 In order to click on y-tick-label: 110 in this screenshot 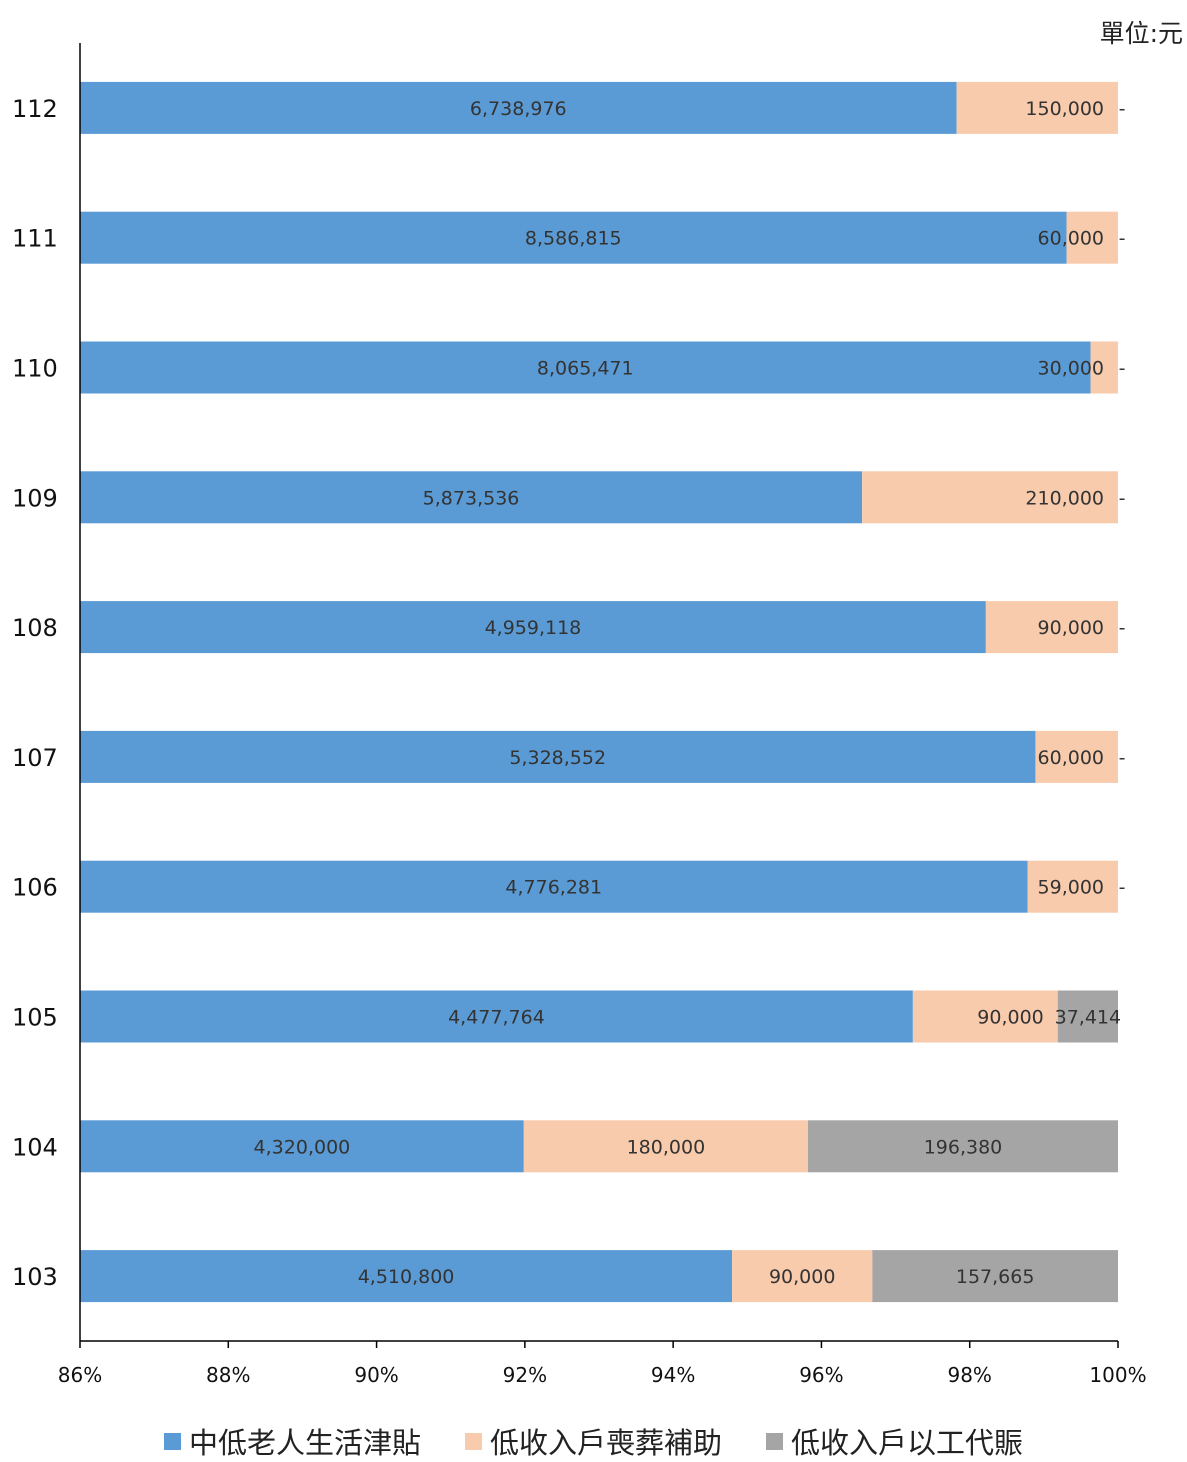, I will do `click(35, 369)`.